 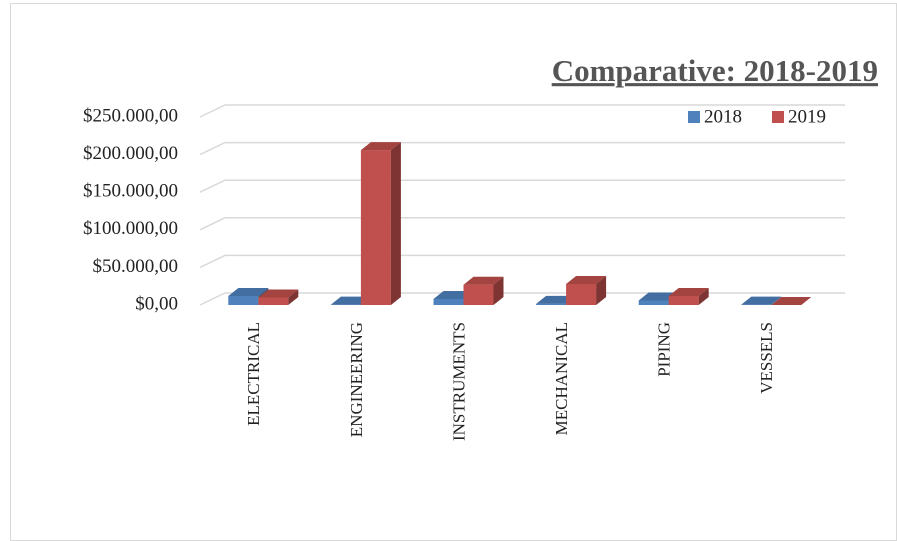 What do you see at coordinates (807, 116) in the screenshot?
I see `legend-label: 2019` at bounding box center [807, 116].